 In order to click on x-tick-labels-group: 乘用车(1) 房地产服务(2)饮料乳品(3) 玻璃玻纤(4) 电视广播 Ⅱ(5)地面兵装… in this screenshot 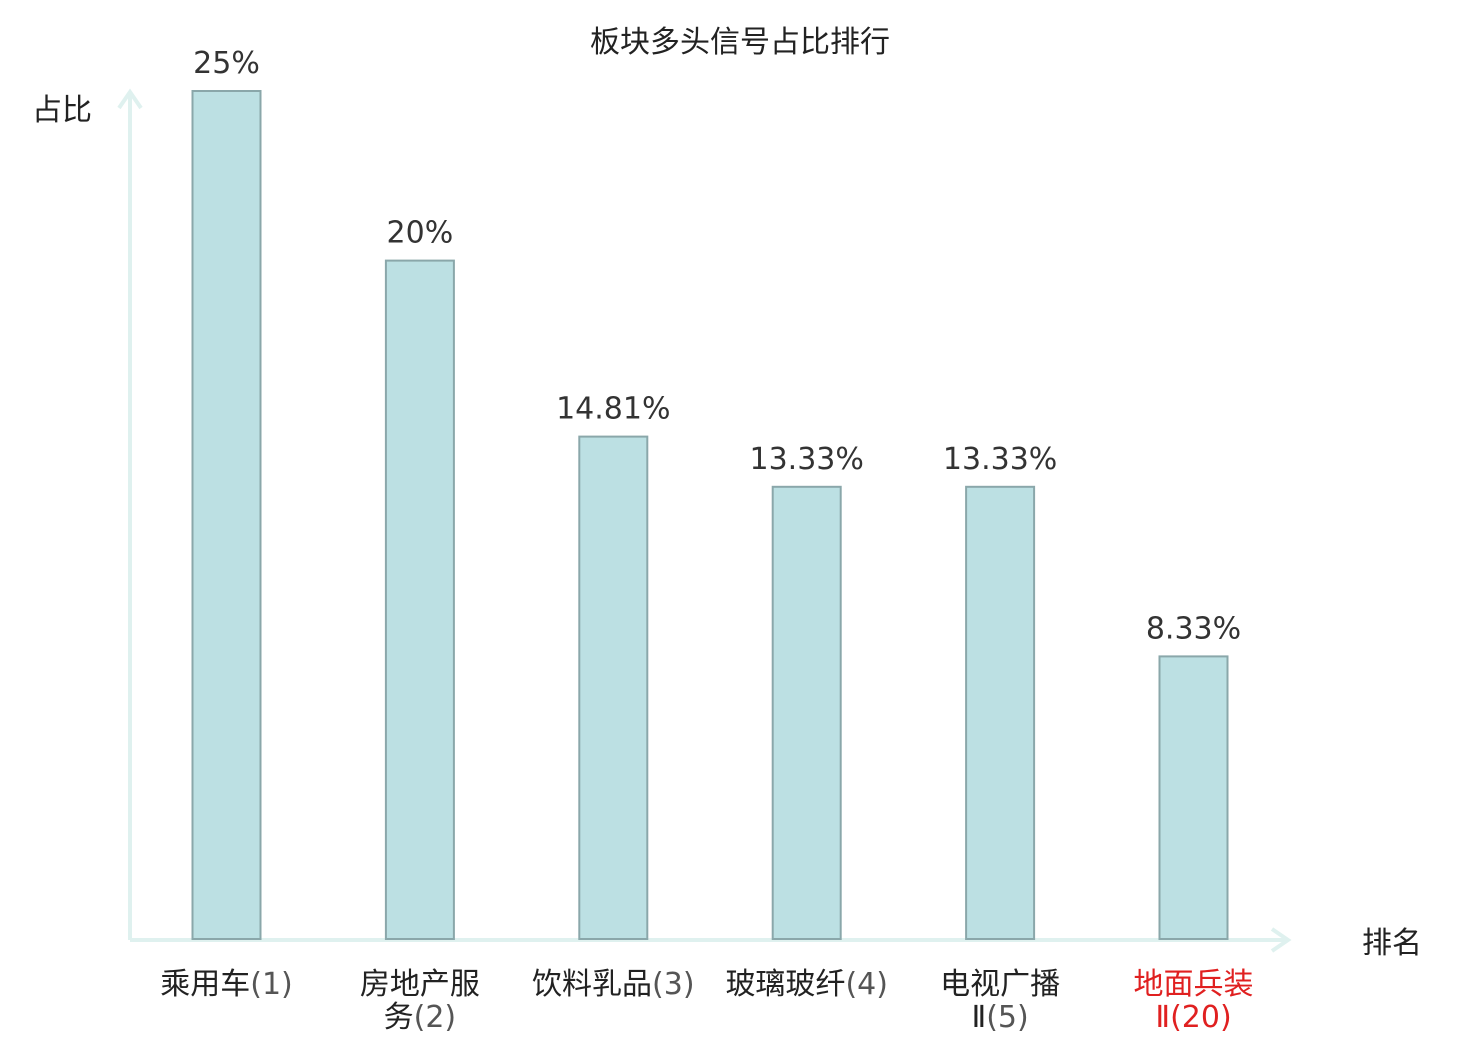, I will do `click(706, 1001)`.